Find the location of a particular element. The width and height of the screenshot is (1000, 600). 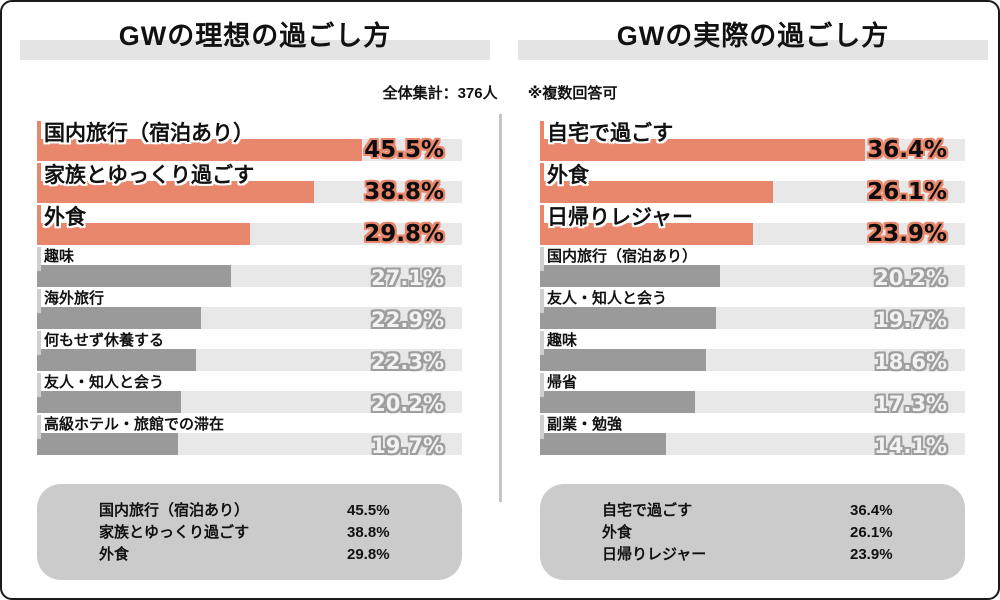

bar-category-label: 海外旅行 is located at coordinates (74, 298).